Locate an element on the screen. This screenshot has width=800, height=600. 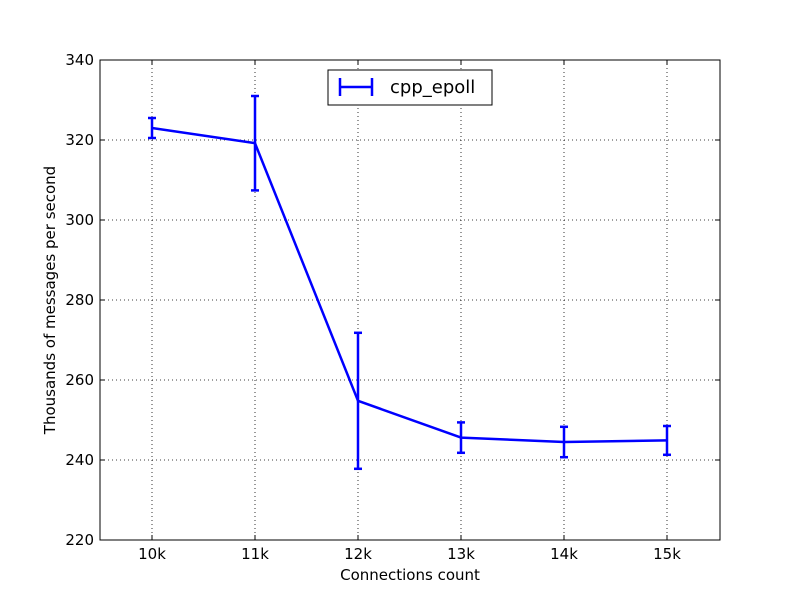
y-axis-label: Thousands of messages per second is located at coordinates (50, 300).